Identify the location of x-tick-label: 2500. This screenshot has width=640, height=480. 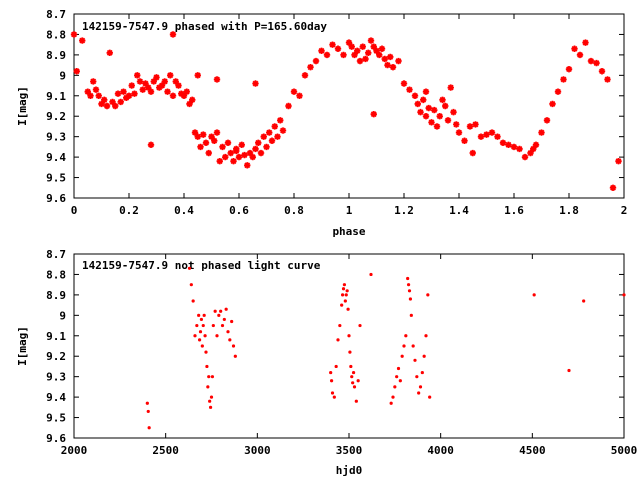
(165, 450).